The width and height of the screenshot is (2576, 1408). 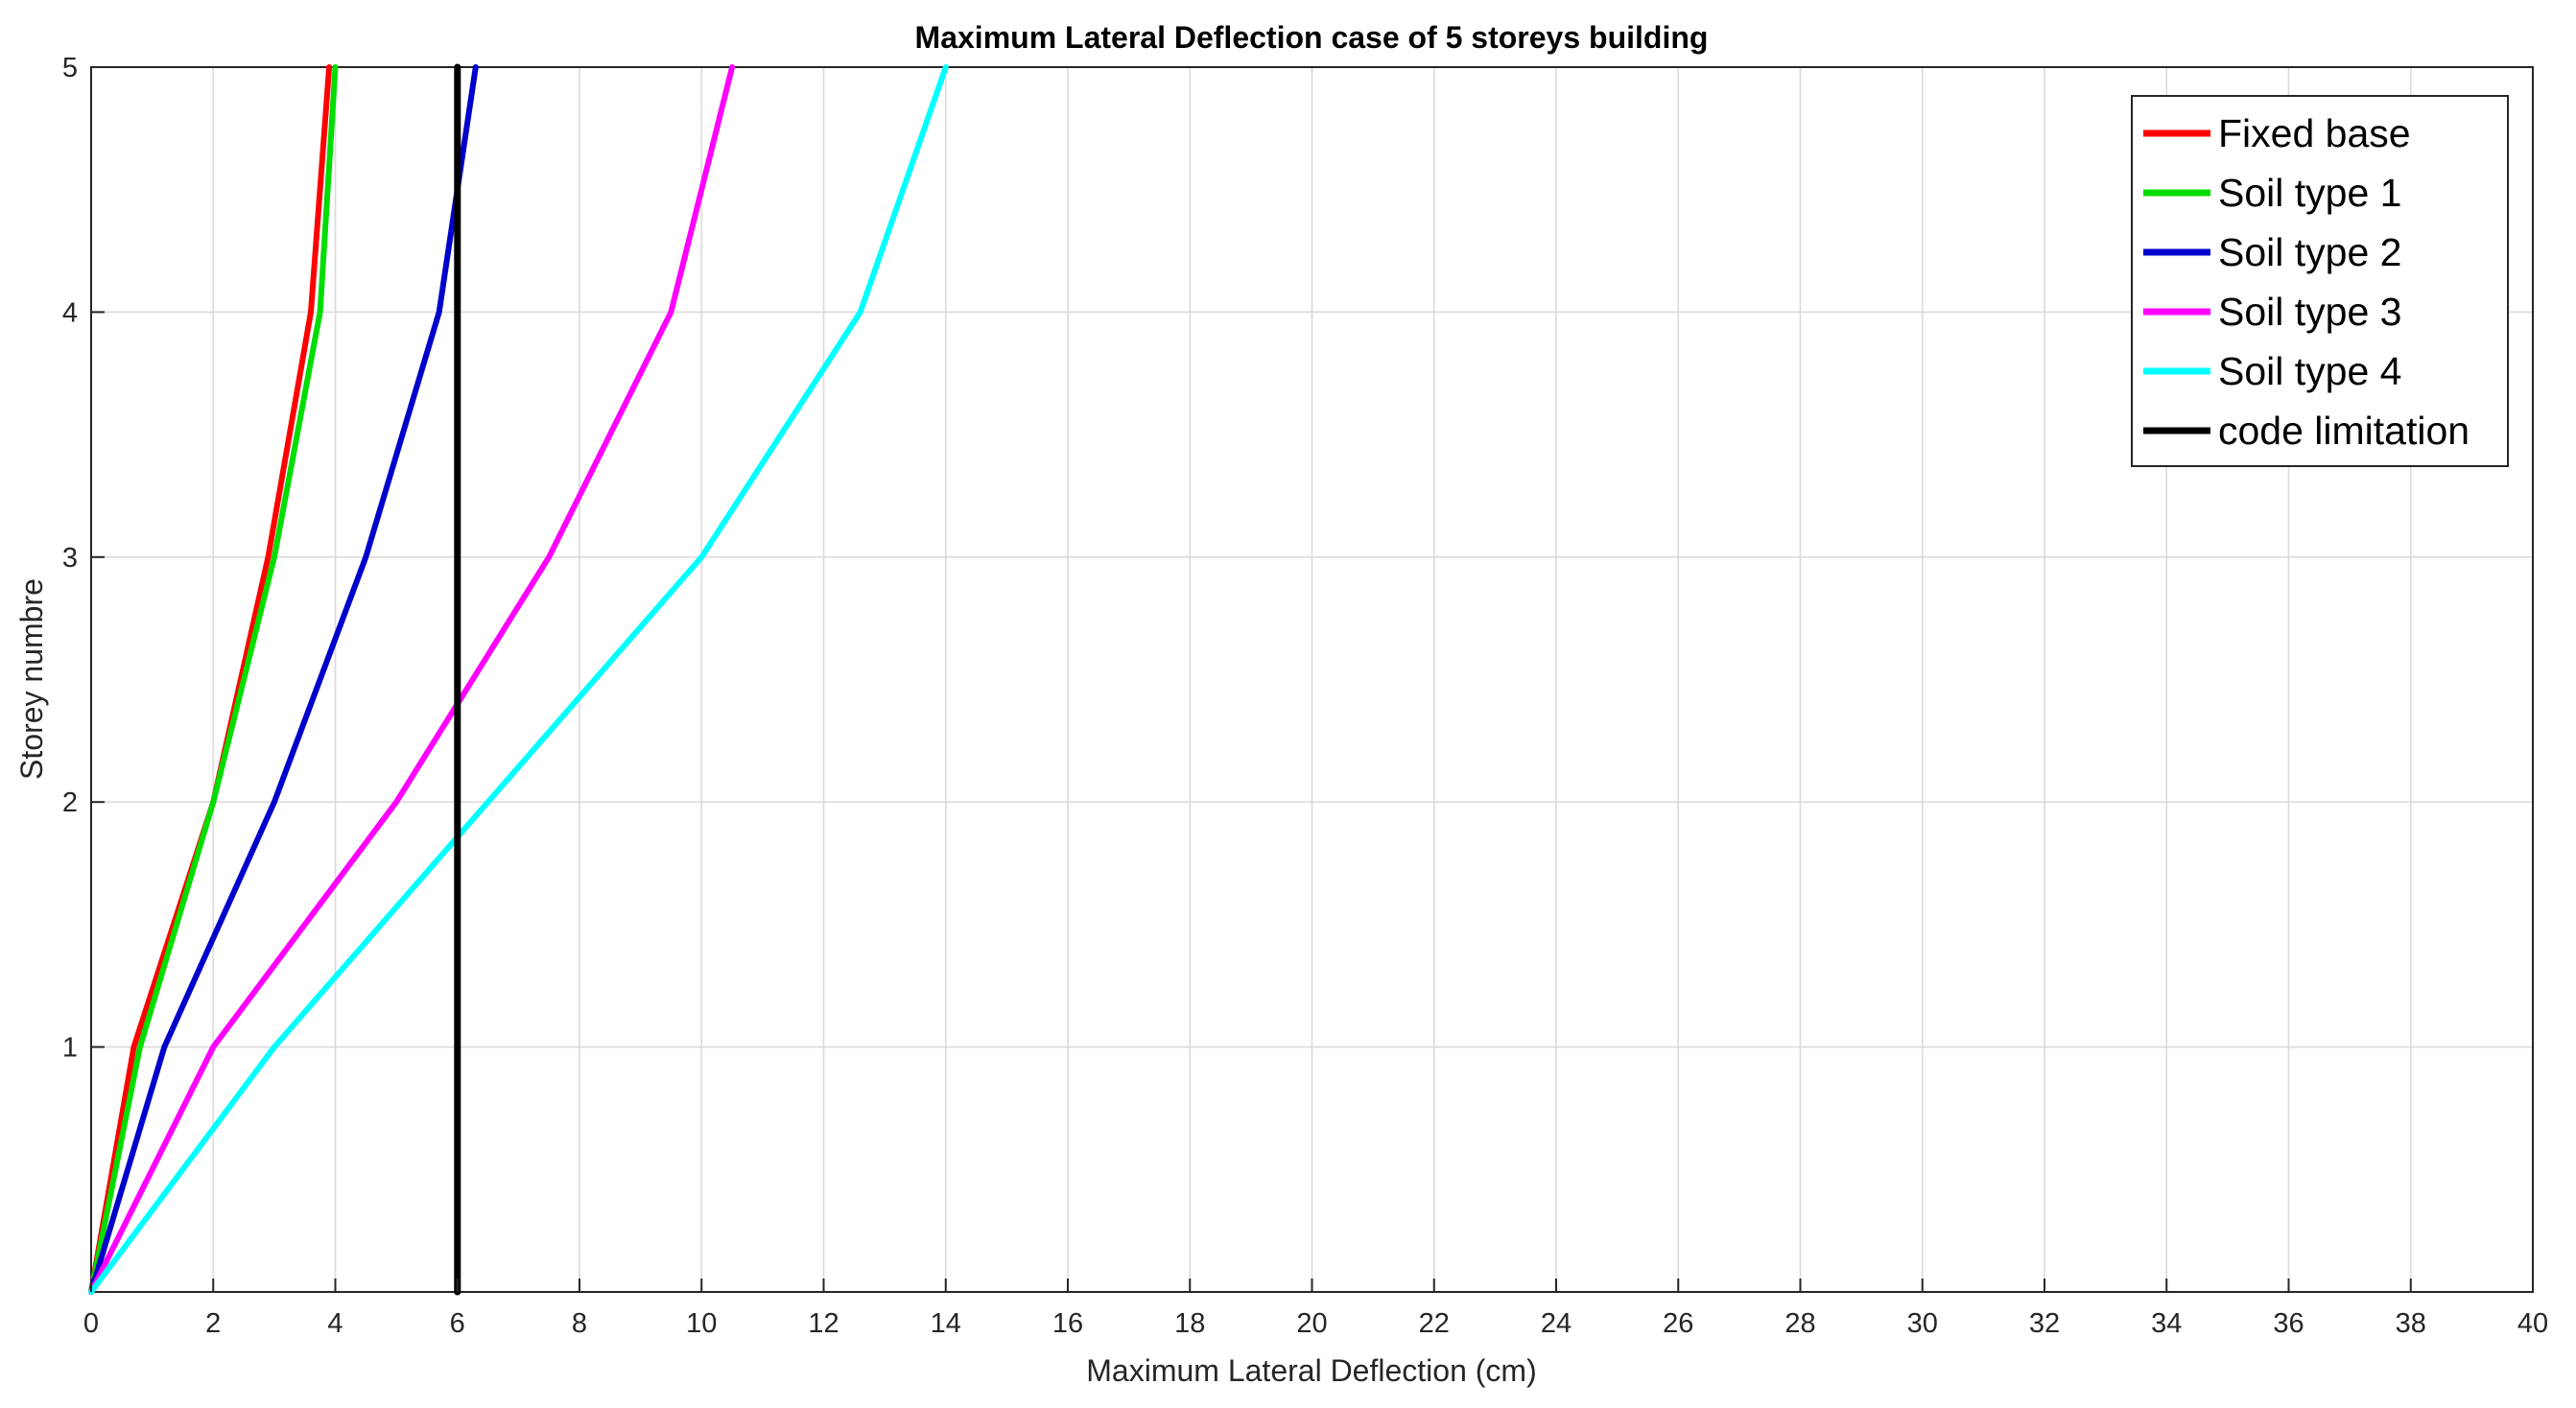 What do you see at coordinates (213, 1323) in the screenshot?
I see `x-tick-label: 2` at bounding box center [213, 1323].